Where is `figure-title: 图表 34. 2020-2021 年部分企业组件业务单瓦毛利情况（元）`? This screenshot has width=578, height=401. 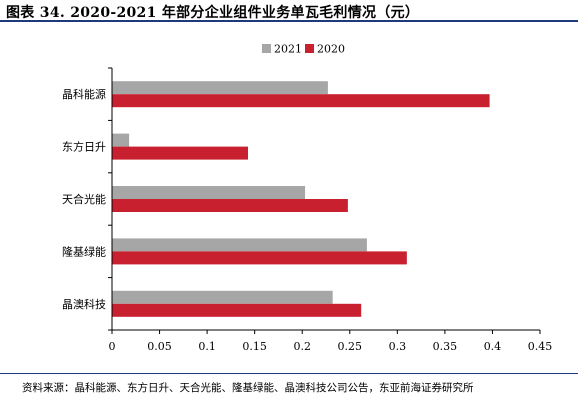
figure-title: 图表 34. 2020-2021 年部分企业组件业务单瓦毛利情况（元） is located at coordinates (213, 13).